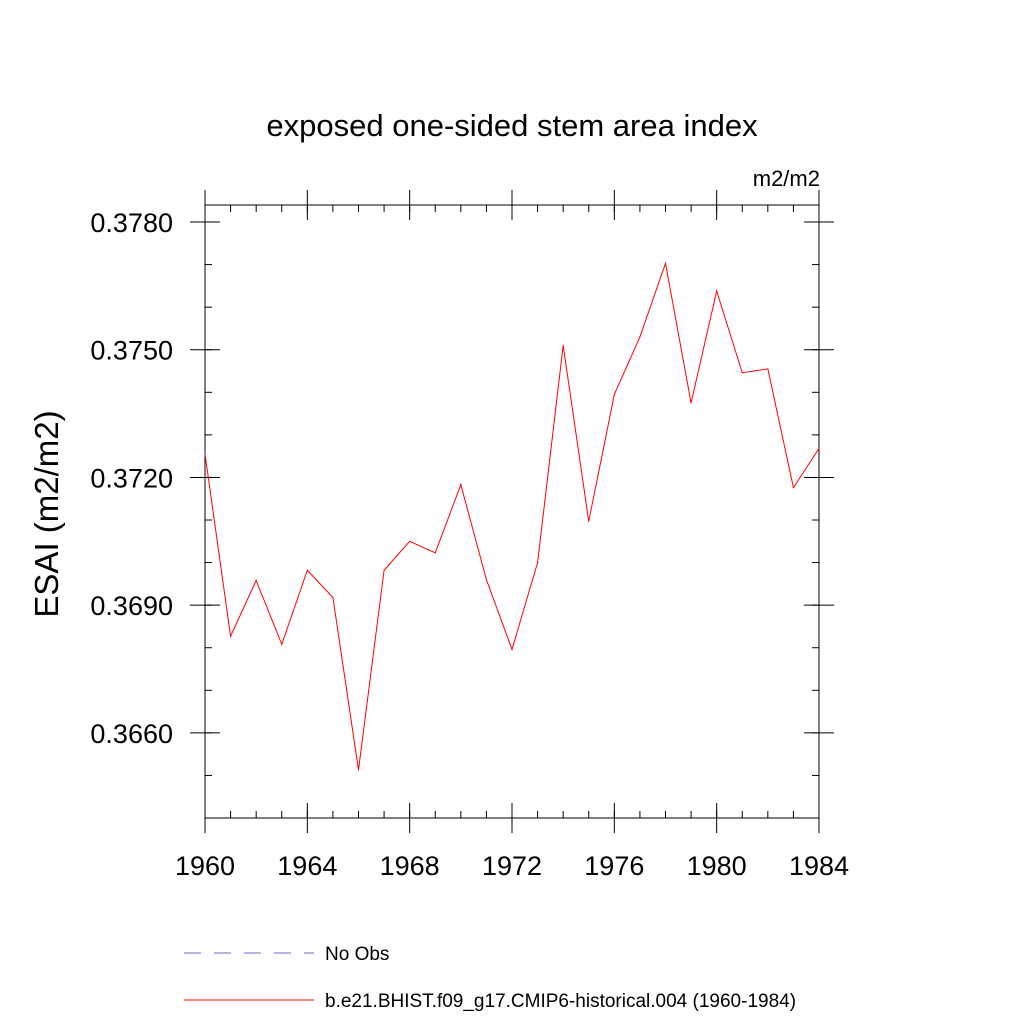 Image resolution: width=1024 pixels, height=1024 pixels. Describe the element at coordinates (46, 513) in the screenshot. I see `y-axis-label: ESAI (m2/m2)` at that location.